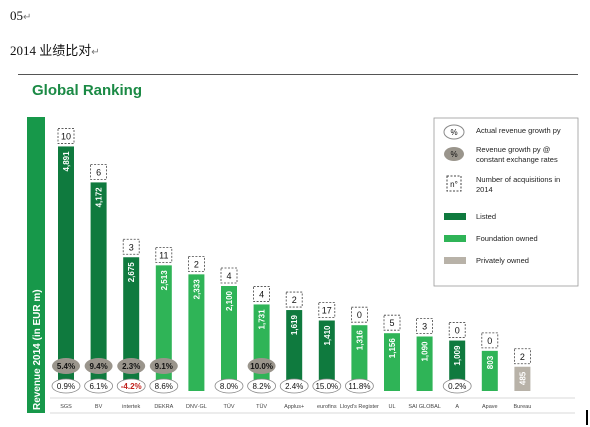 This screenshot has width=590, height=427. I want to click on acquisitions-count: 6, so click(98, 172).